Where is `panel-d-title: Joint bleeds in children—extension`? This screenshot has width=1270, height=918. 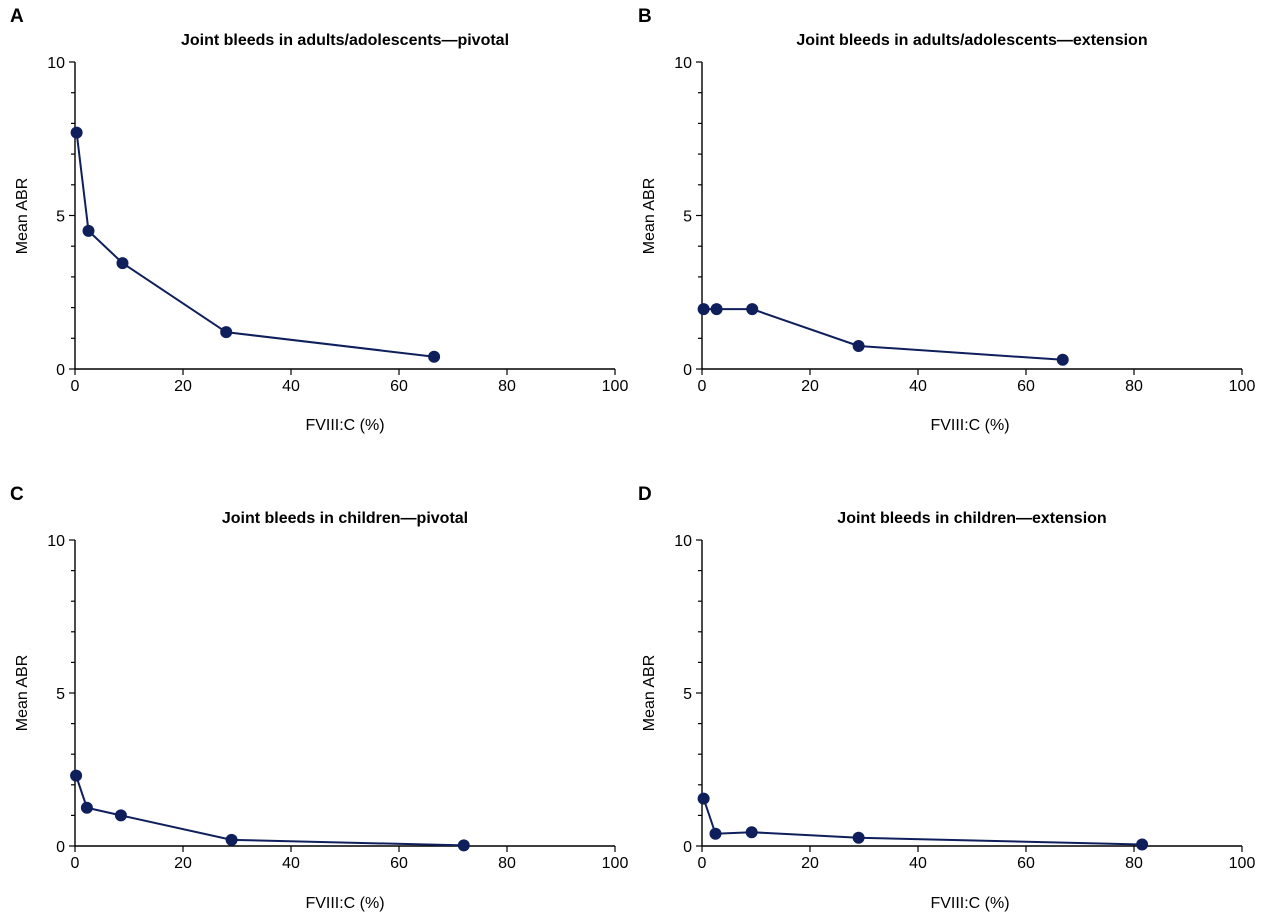
panel-d-title: Joint bleeds in children—extension is located at coordinates (971, 518).